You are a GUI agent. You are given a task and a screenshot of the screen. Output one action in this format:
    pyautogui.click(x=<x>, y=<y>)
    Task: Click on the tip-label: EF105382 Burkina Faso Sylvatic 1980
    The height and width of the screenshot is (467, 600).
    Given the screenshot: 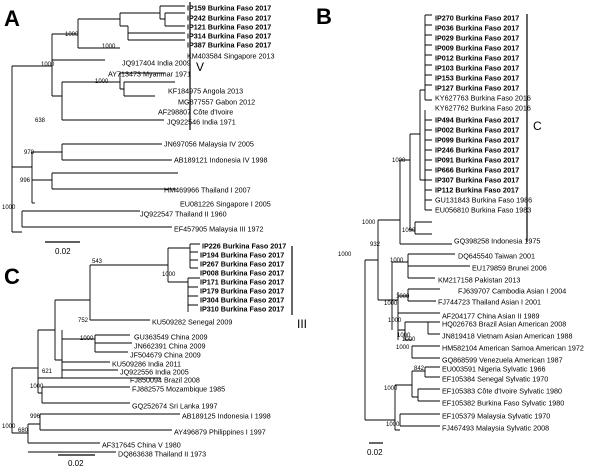 What is the action you would take?
    pyautogui.click(x=503, y=403)
    